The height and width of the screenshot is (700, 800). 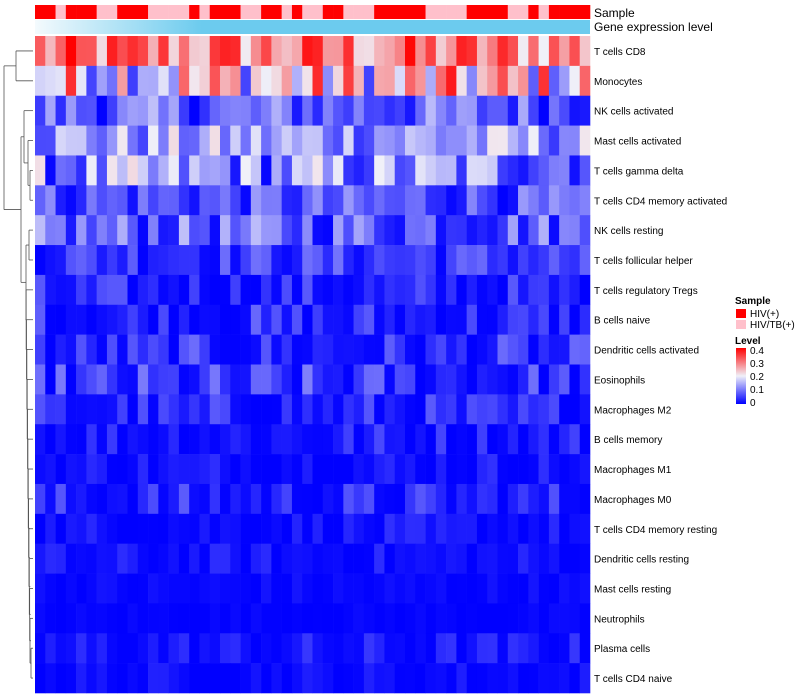 What do you see at coordinates (632, 589) in the screenshot?
I see `row-label: Mast cells resting` at bounding box center [632, 589].